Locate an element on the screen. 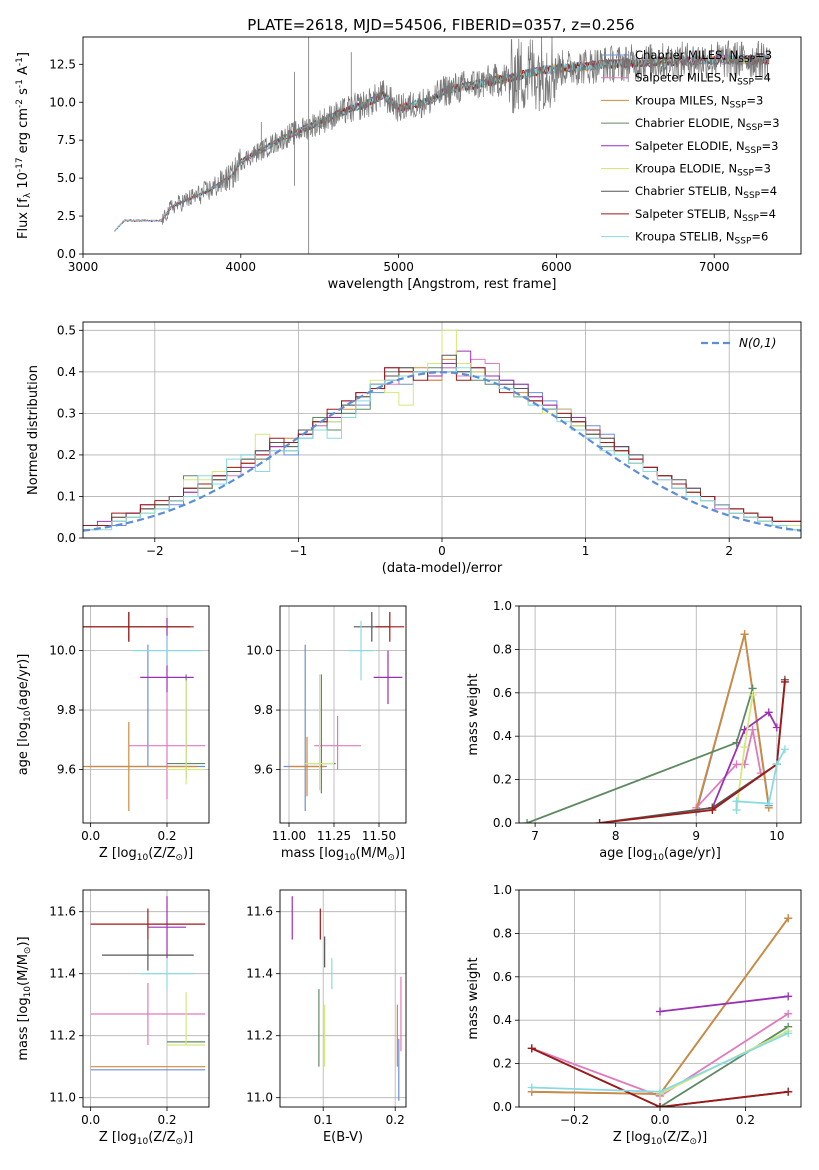 This screenshot has width=819, height=1170. weight-lines is located at coordinates (660, 1010).